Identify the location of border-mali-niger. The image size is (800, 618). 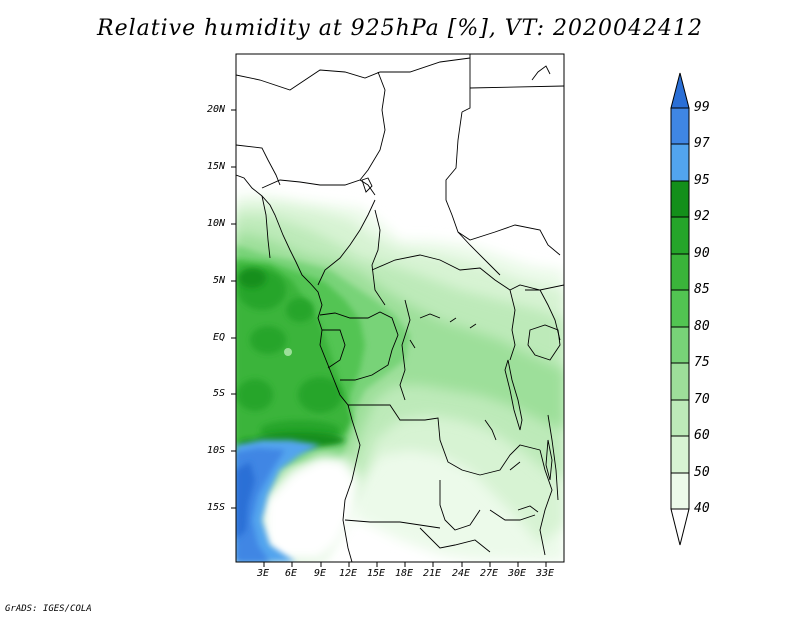
(258, 165).